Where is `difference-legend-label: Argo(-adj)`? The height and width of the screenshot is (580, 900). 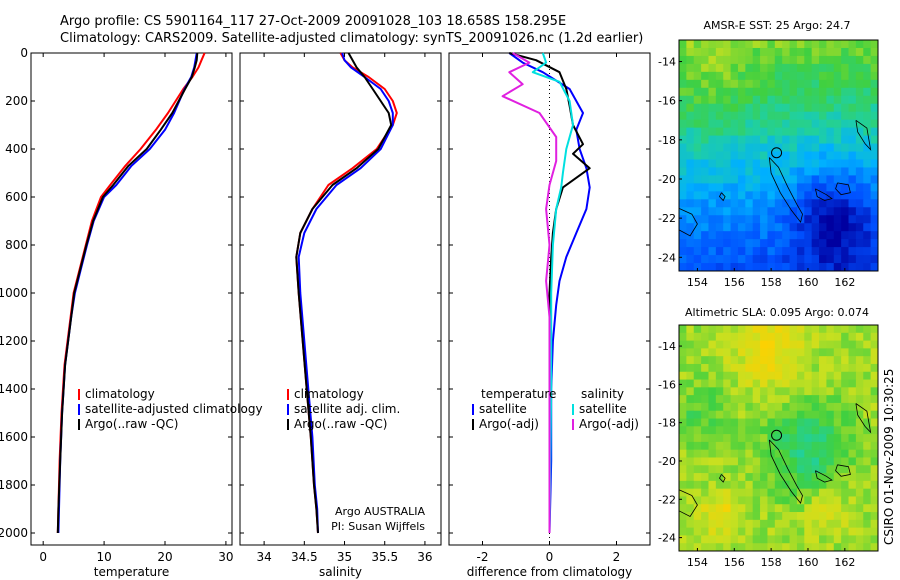
difference-legend-label: Argo(-adj) is located at coordinates (509, 424).